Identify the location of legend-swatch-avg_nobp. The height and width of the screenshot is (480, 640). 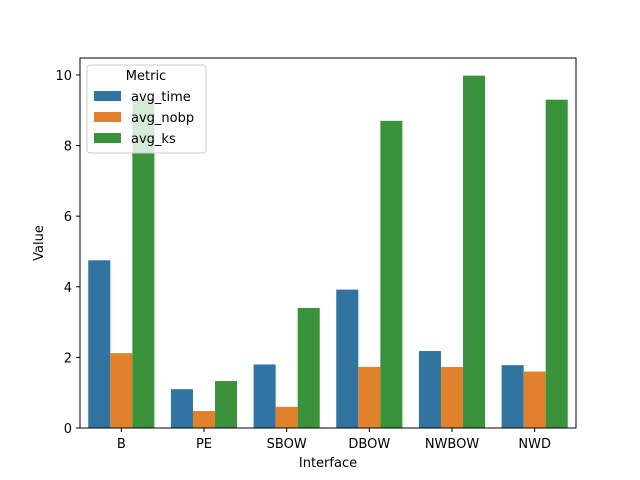
(107, 117).